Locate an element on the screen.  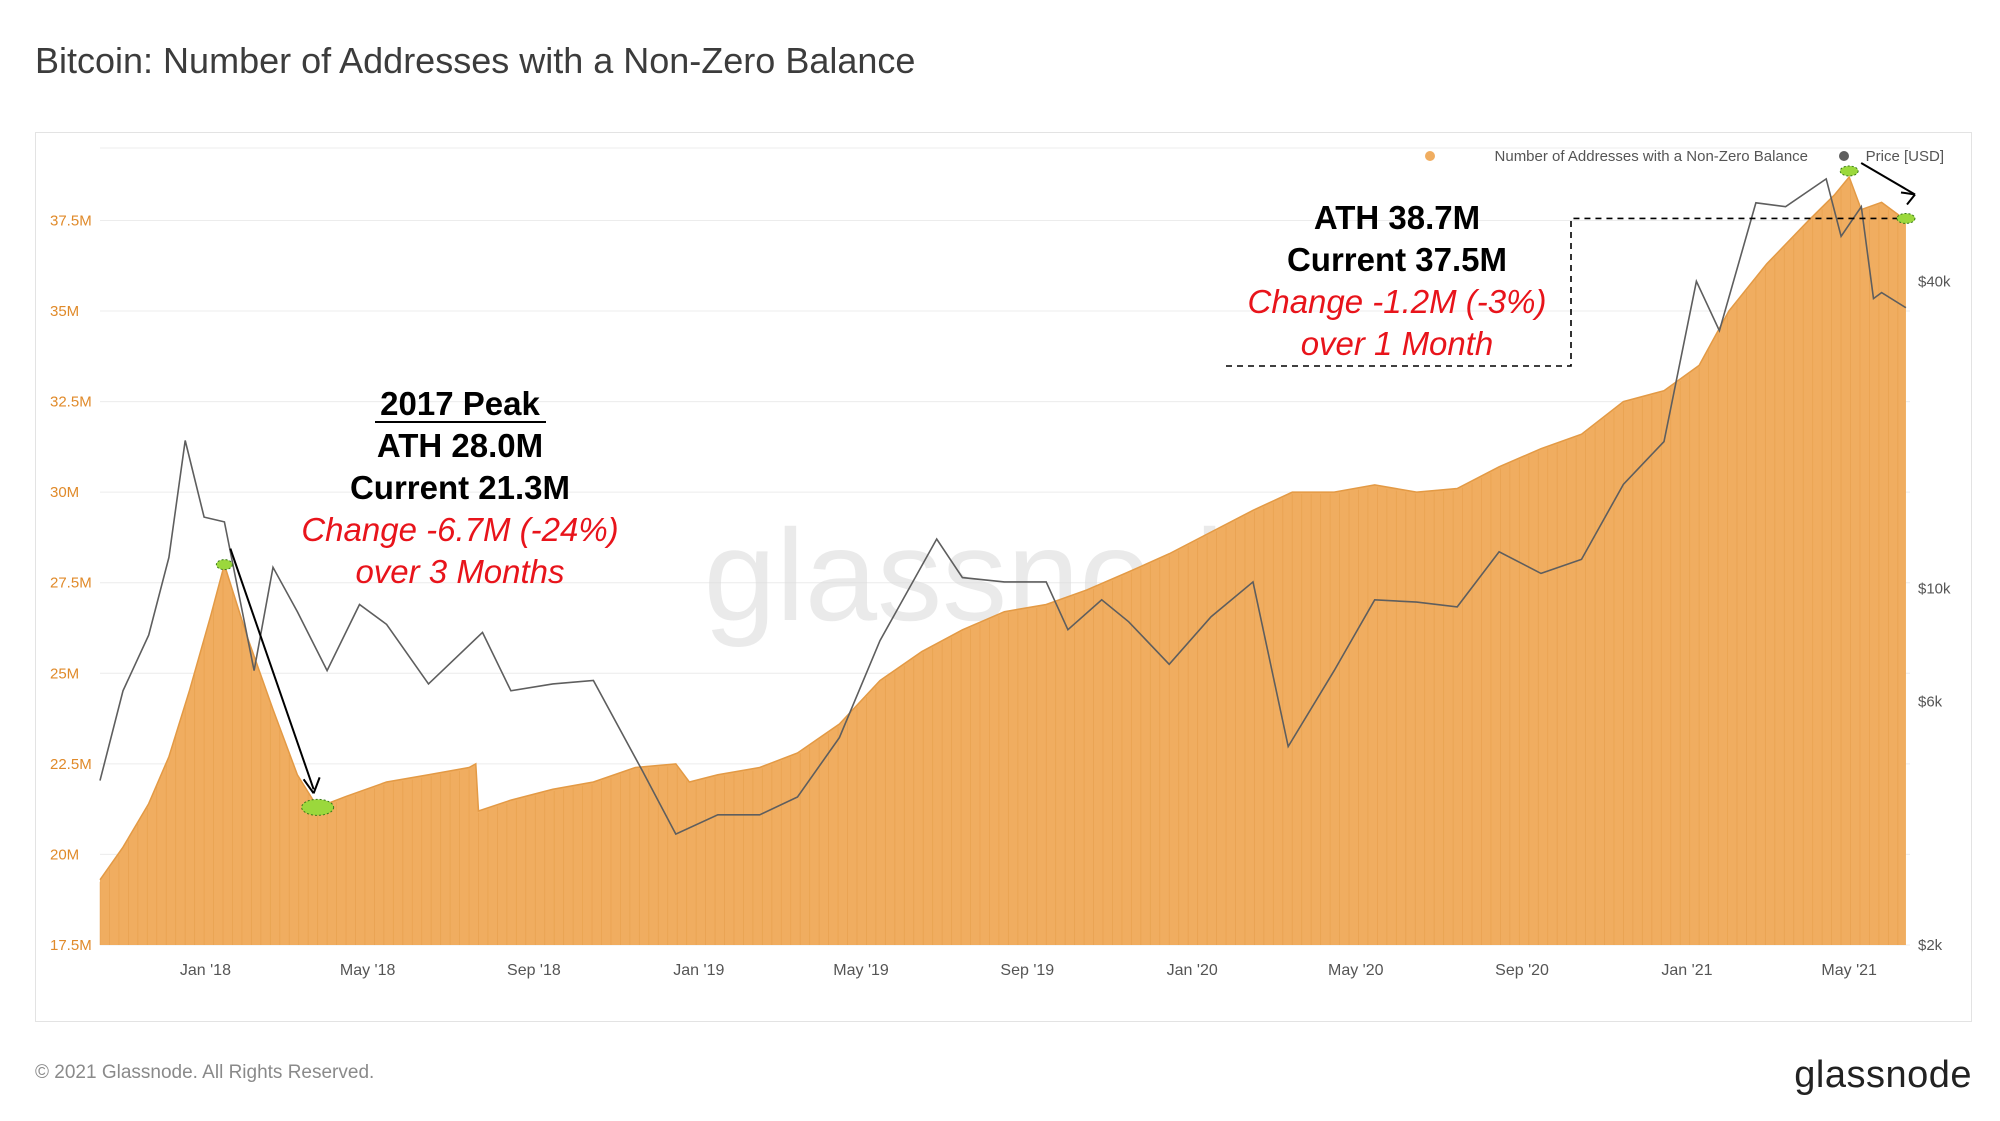
y-left-tick-label: 17.5M is located at coordinates (71, 945).